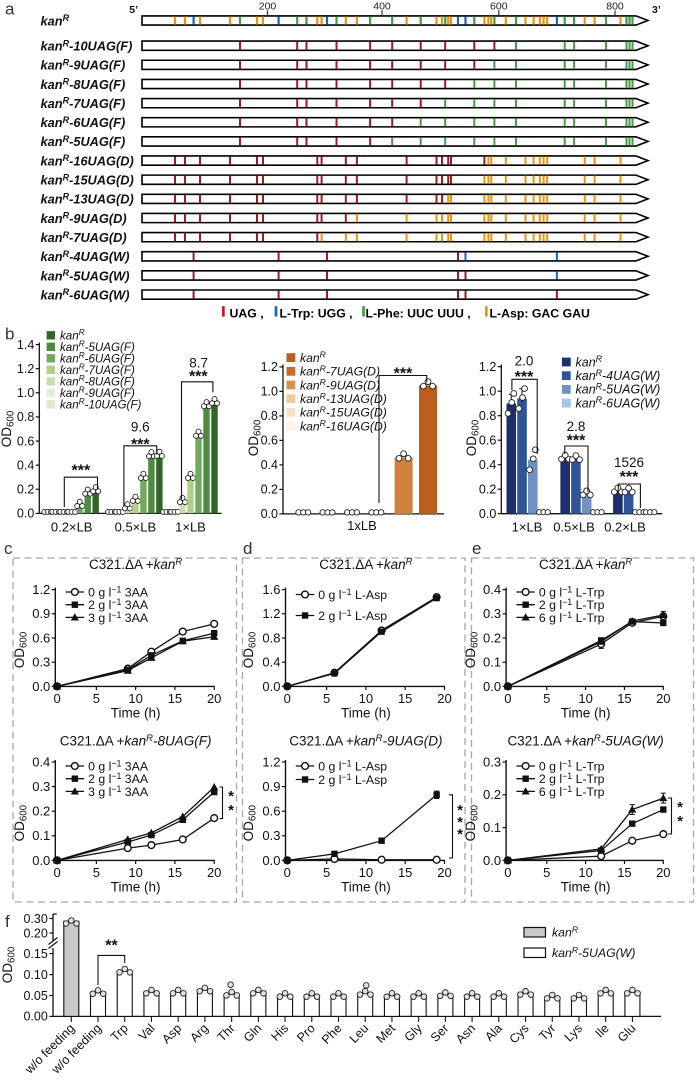 Image resolution: width=699 pixels, height=1083 pixels. Describe the element at coordinates (499, 7) in the screenshot. I see `svg-text: 600` at that location.